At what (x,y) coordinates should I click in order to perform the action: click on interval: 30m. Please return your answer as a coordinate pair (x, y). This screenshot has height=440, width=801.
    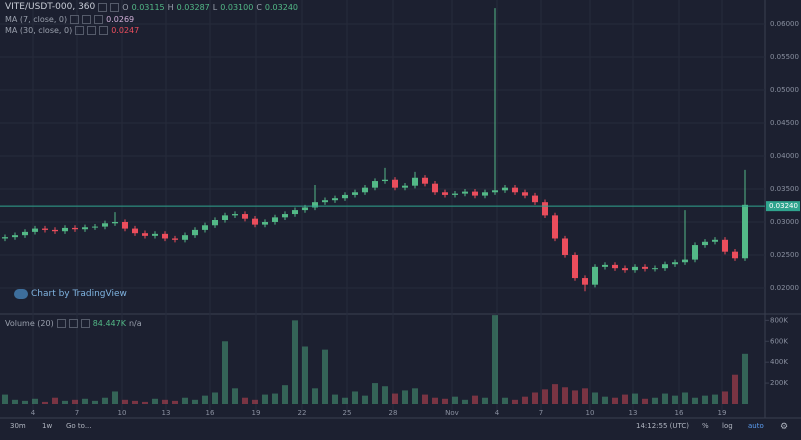
    Looking at the image, I should click on (18, 426).